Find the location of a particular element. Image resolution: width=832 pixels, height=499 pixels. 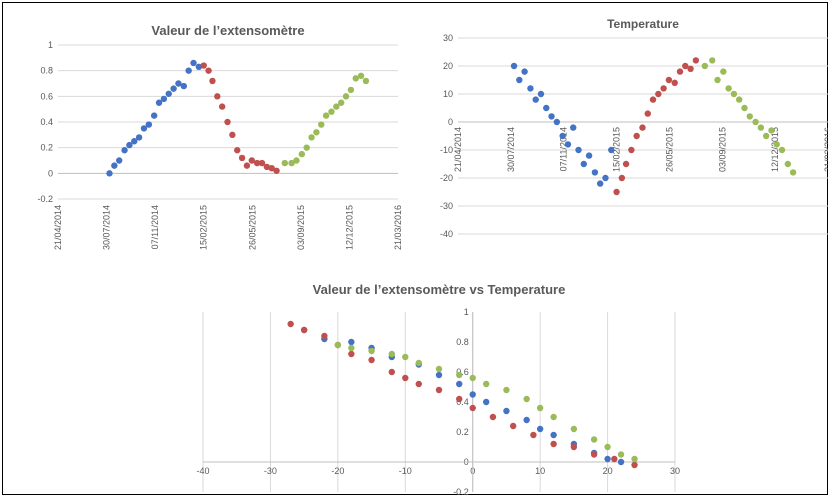

y-tick-label: 0.4 is located at coordinates (462, 402).